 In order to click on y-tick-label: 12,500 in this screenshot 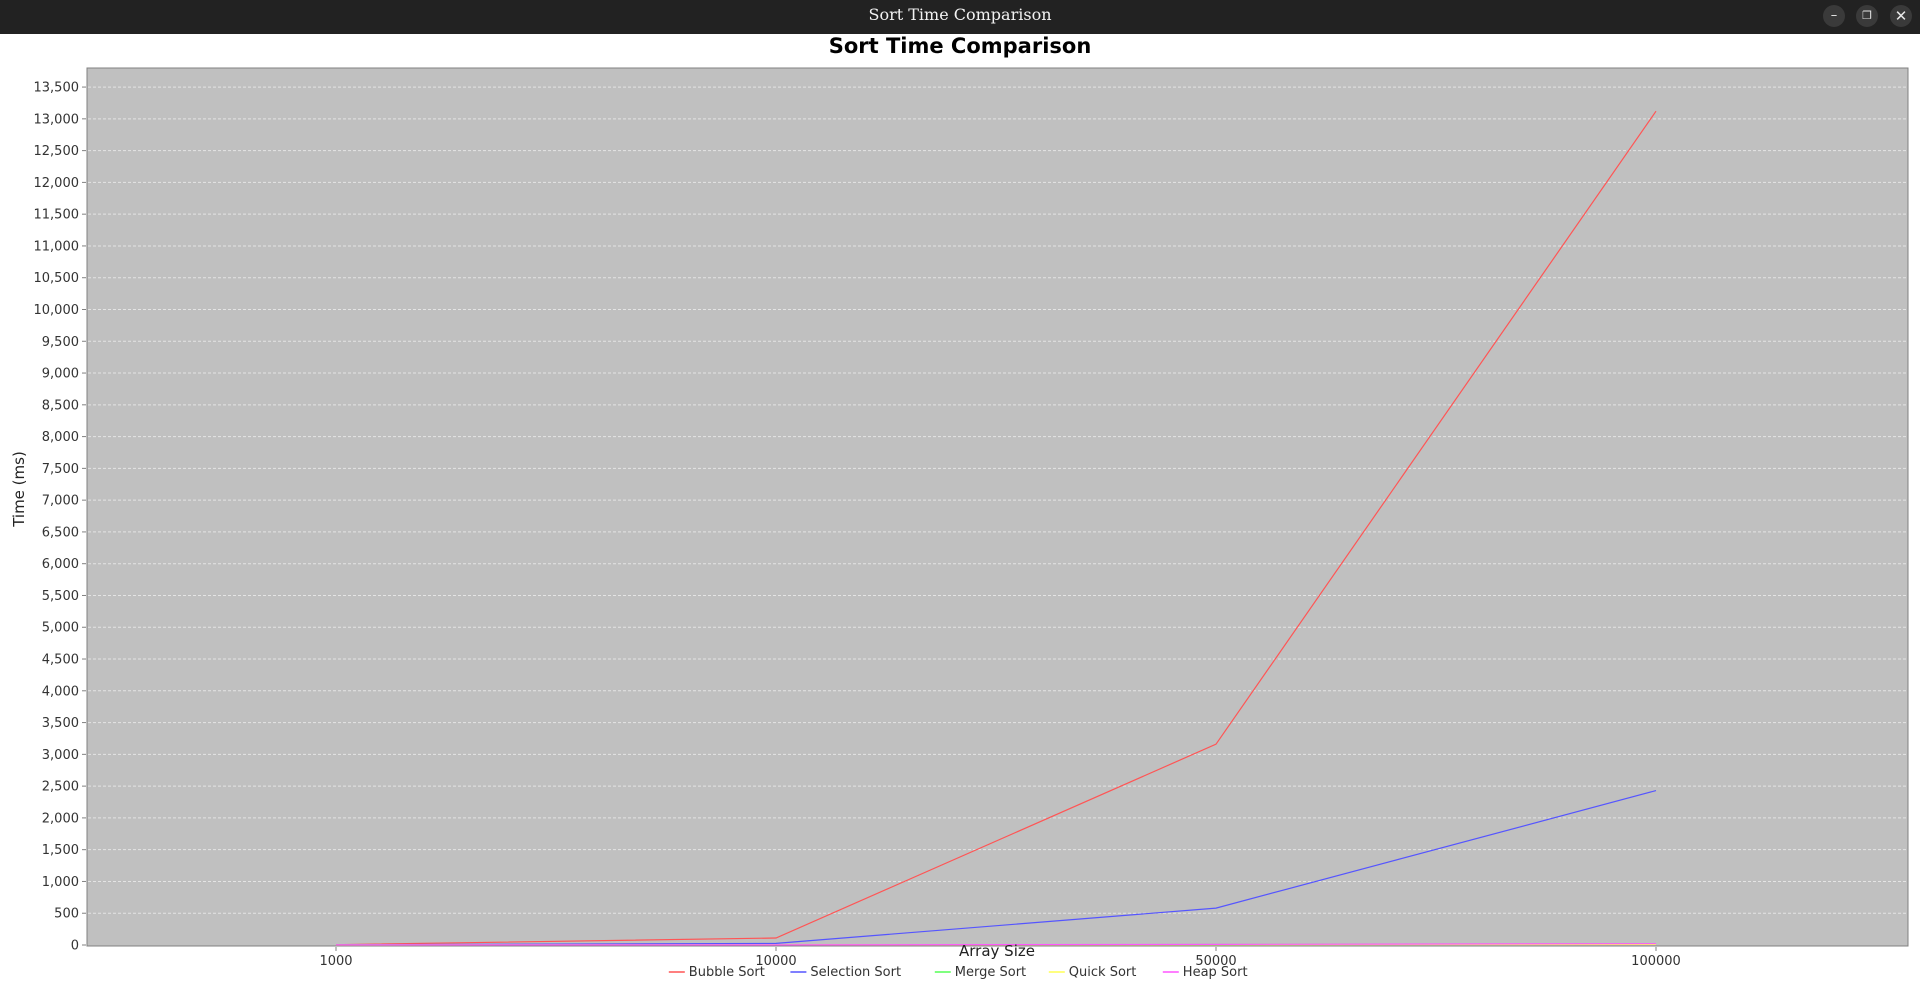, I will do `click(57, 151)`.